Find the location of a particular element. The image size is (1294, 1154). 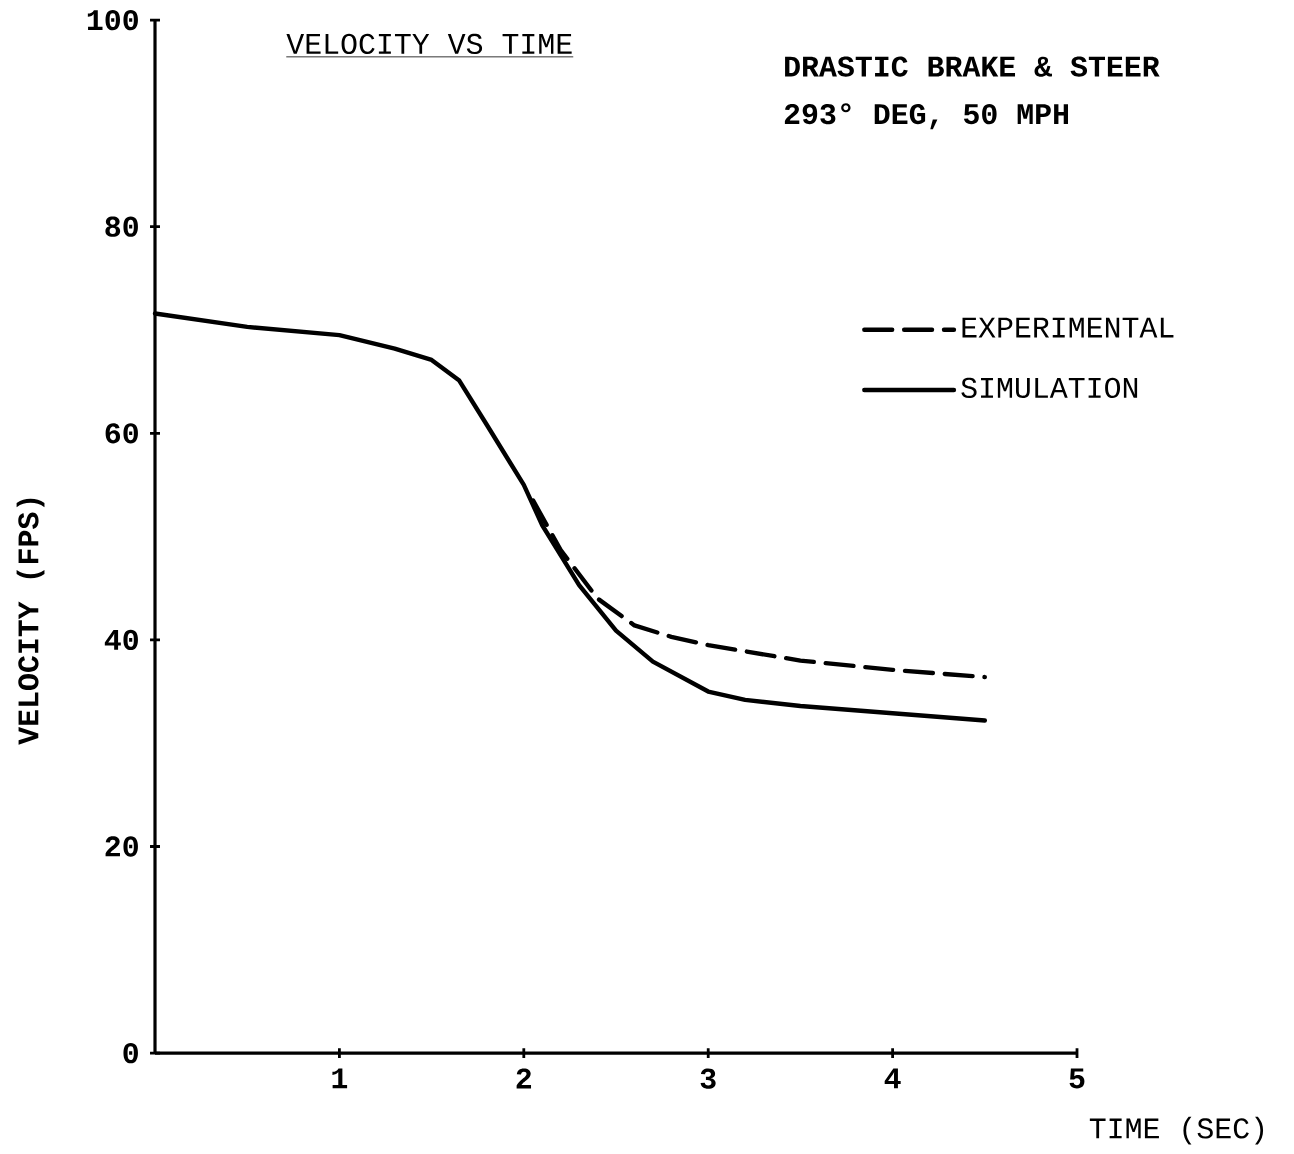

x-axis-title: TIME (SEC) is located at coordinates (1176, 1130).